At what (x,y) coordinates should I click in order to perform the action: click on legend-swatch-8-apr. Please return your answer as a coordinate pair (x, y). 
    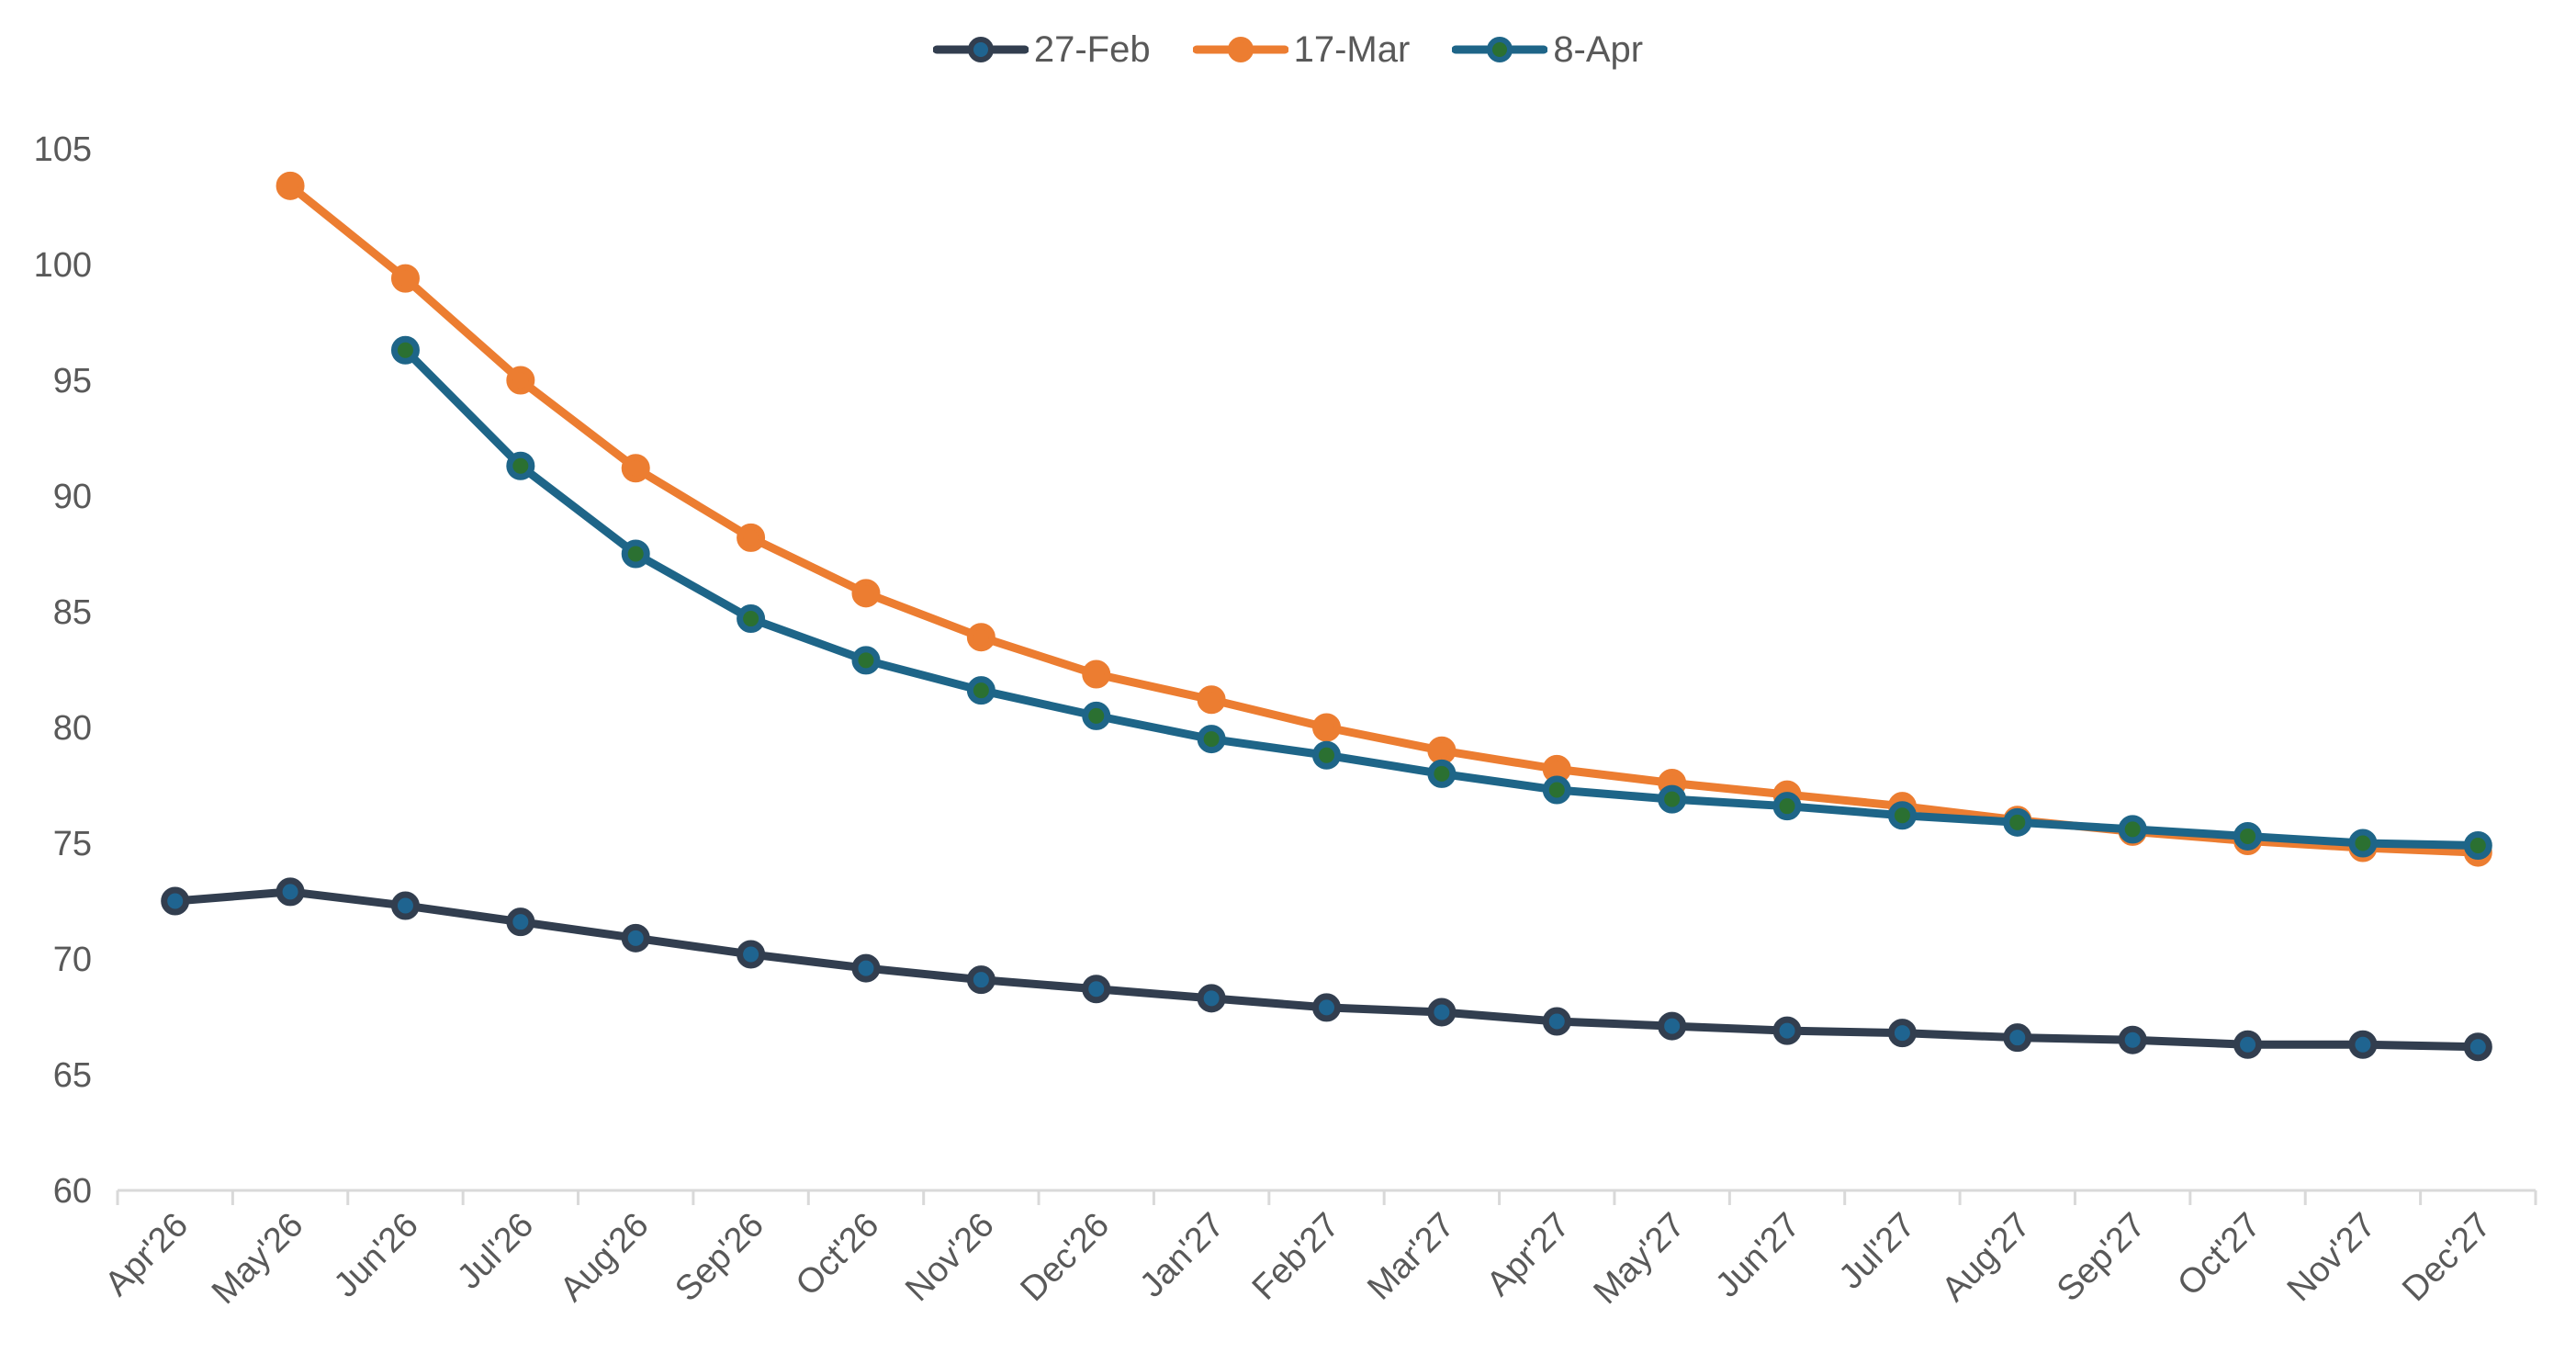
    Looking at the image, I should click on (1500, 49).